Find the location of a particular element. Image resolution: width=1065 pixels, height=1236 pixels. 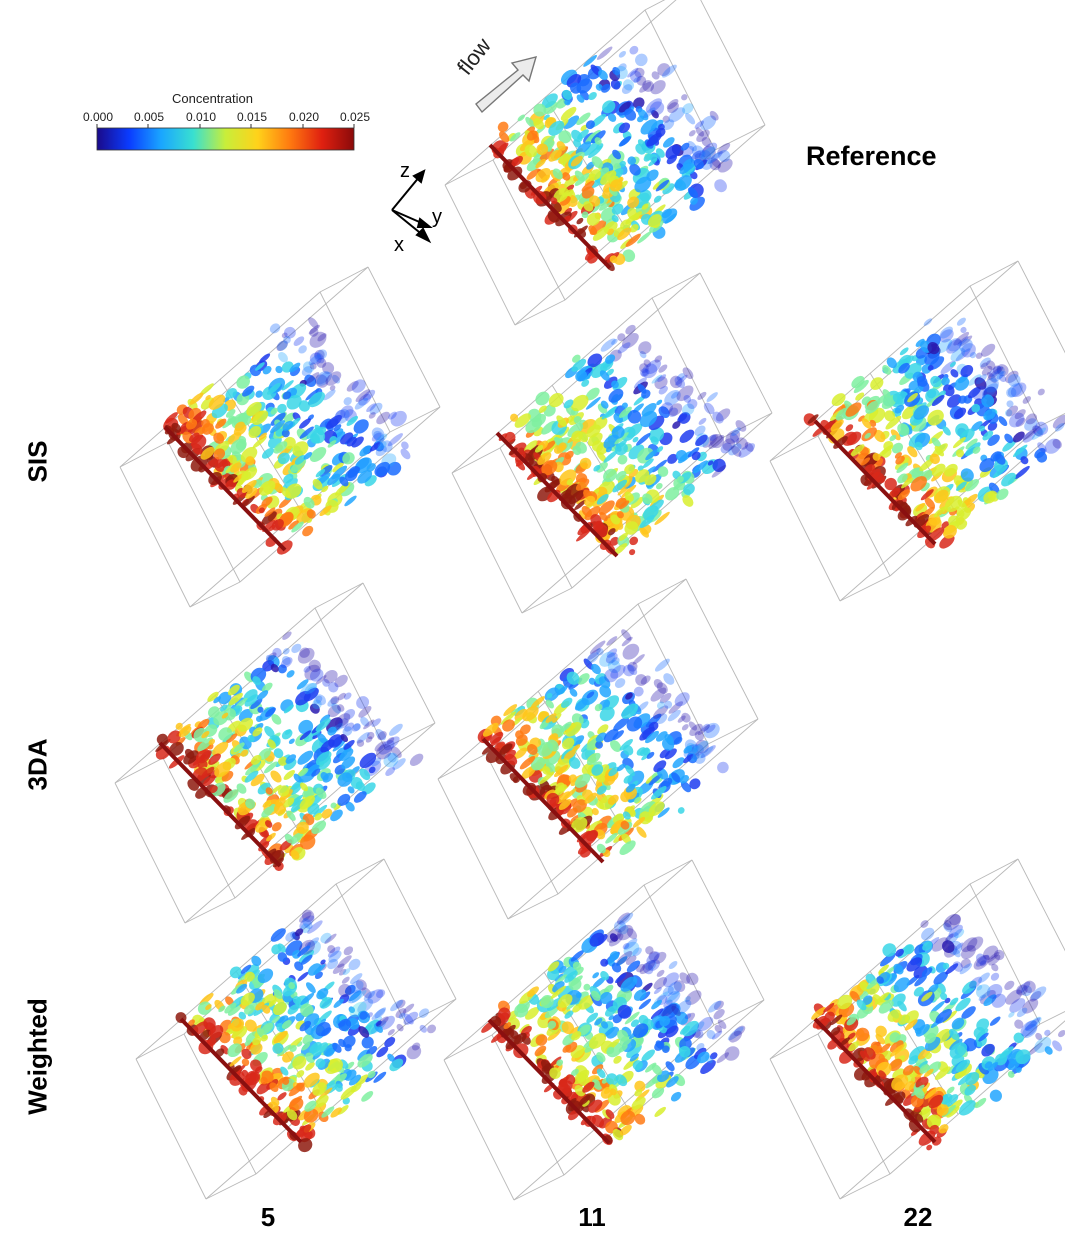

flow-arrow-icon is located at coordinates (506, 85).